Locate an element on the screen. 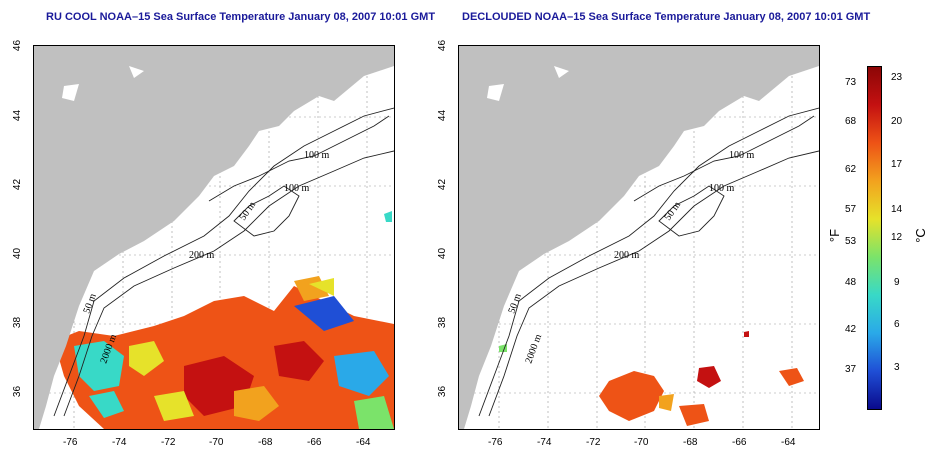  f-tick: 73 is located at coordinates (851, 82).